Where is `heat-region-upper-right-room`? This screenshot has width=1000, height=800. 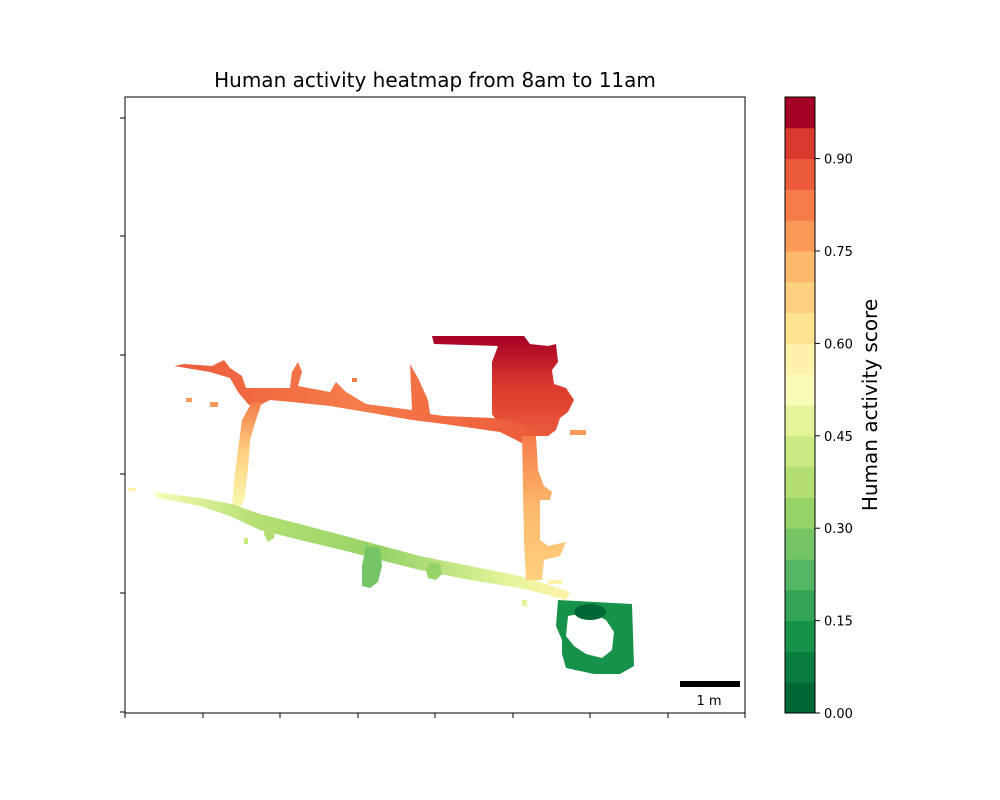 heat-region-upper-right-room is located at coordinates (503, 386).